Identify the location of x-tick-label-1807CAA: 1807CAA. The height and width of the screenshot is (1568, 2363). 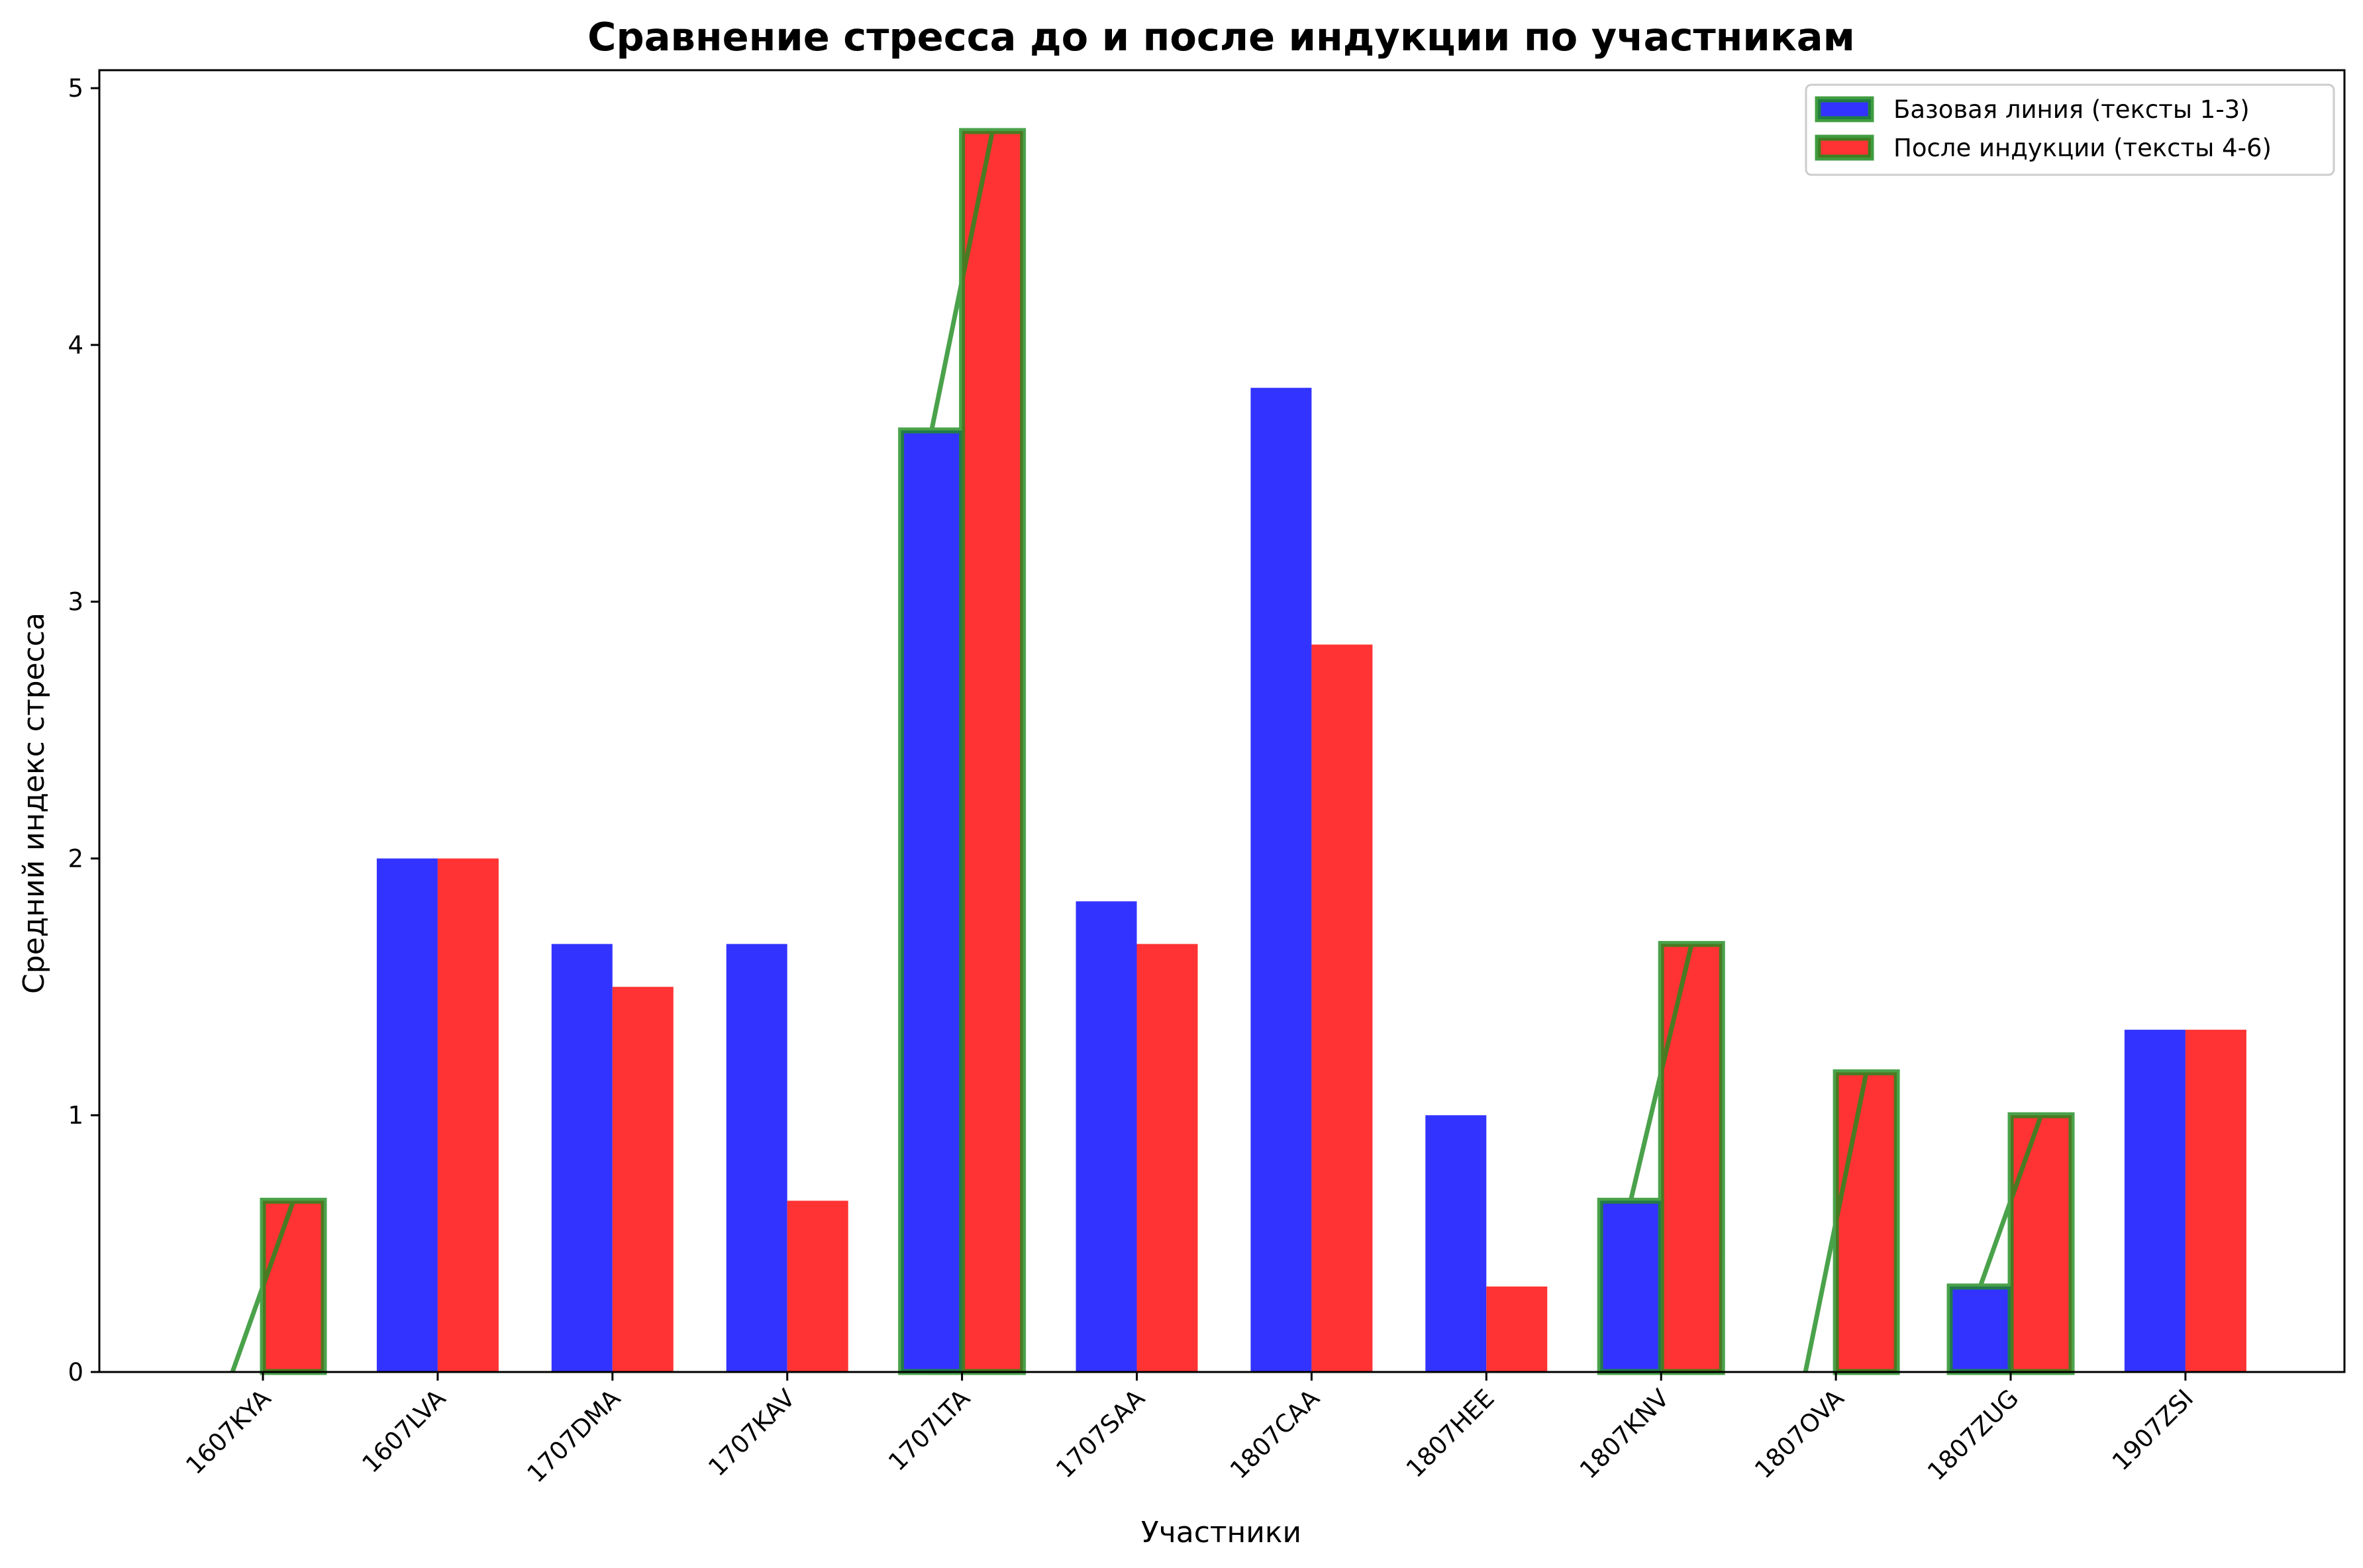
(1275, 1434).